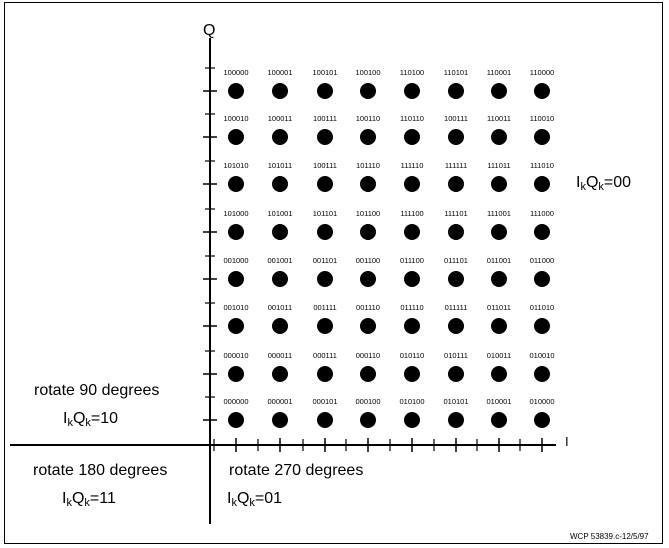 This screenshot has width=669, height=548. What do you see at coordinates (100, 470) in the screenshot?
I see `quadrant-3-rotate-label: rotate 180 degrees` at bounding box center [100, 470].